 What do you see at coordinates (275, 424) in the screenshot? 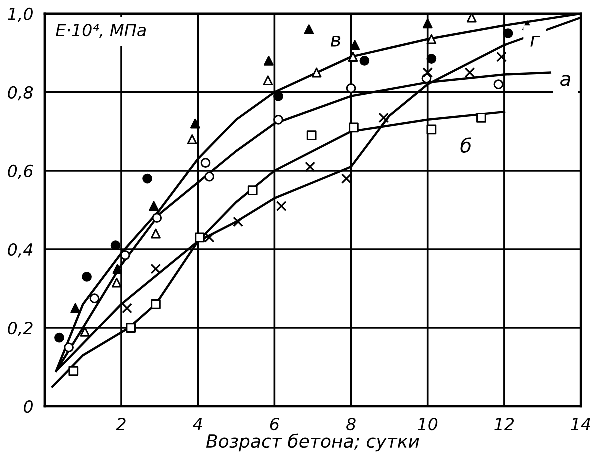
I see `x-tick-label: 6` at bounding box center [275, 424].